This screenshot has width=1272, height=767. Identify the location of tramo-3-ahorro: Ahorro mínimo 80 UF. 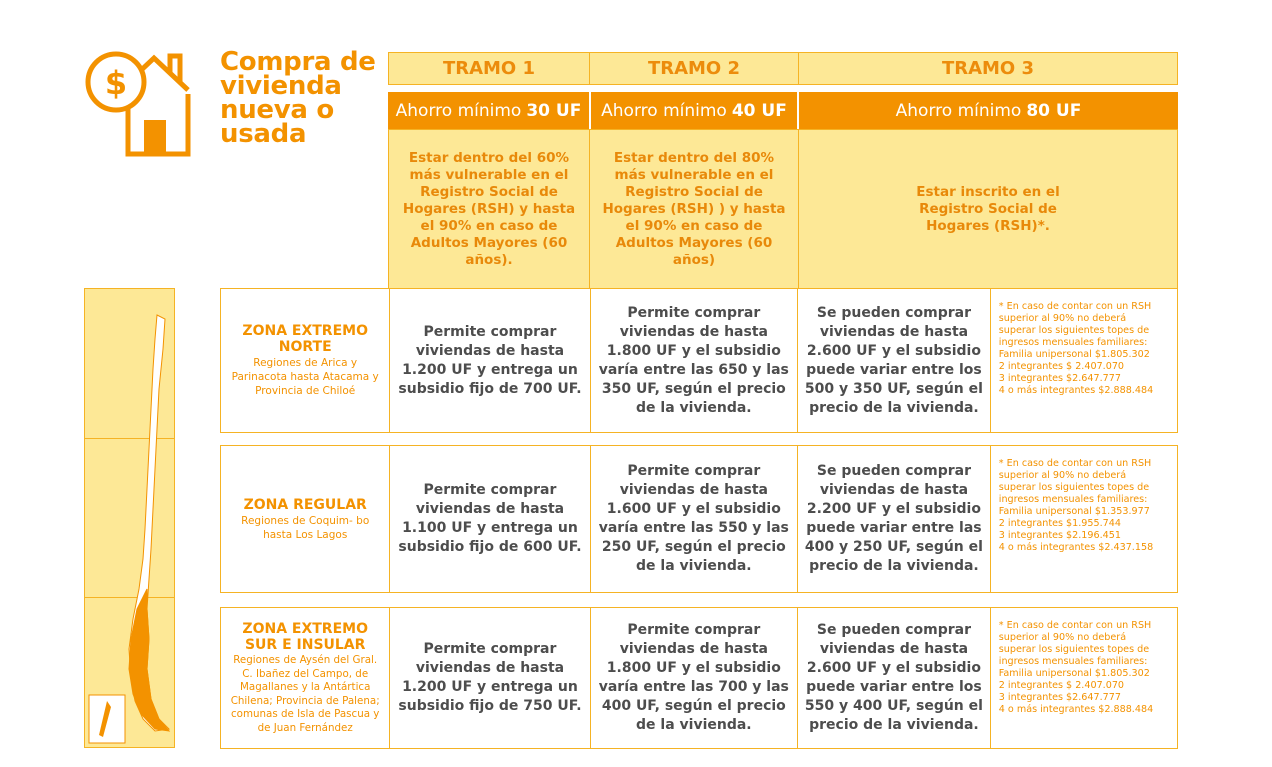
(988, 110).